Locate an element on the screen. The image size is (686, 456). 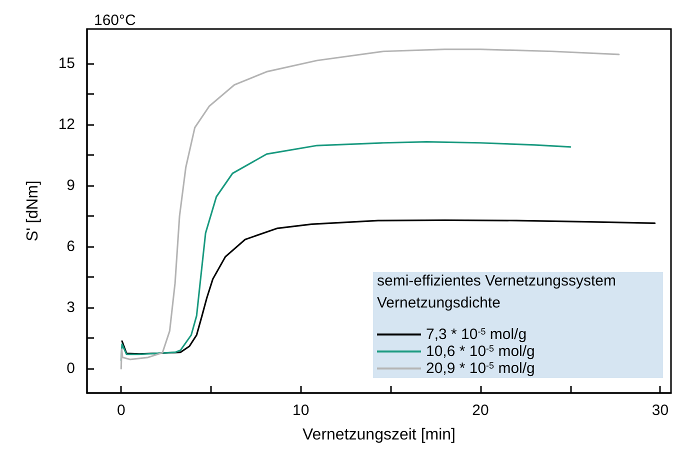
x-tick-label: 30 is located at coordinates (660, 410).